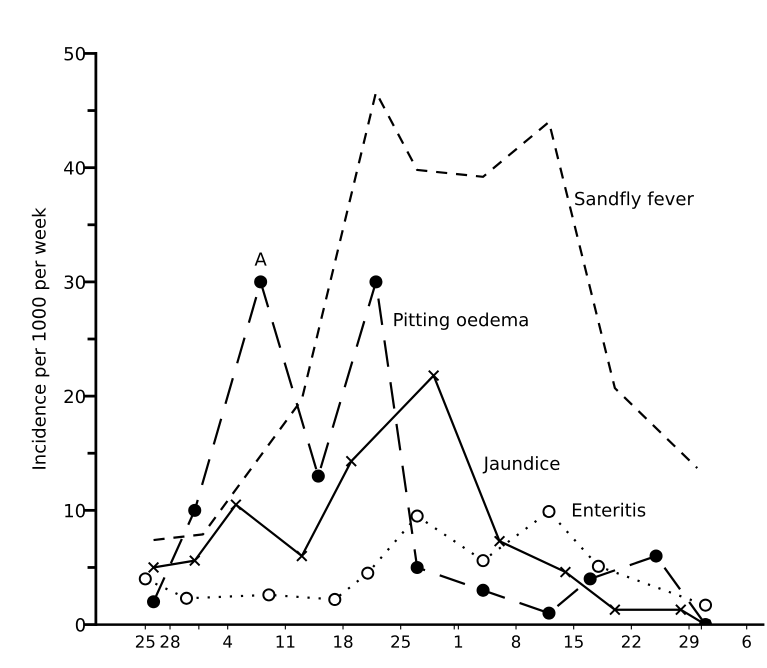  Describe the element at coordinates (573, 642) in the screenshot. I see `x-tick-label: 15` at that location.